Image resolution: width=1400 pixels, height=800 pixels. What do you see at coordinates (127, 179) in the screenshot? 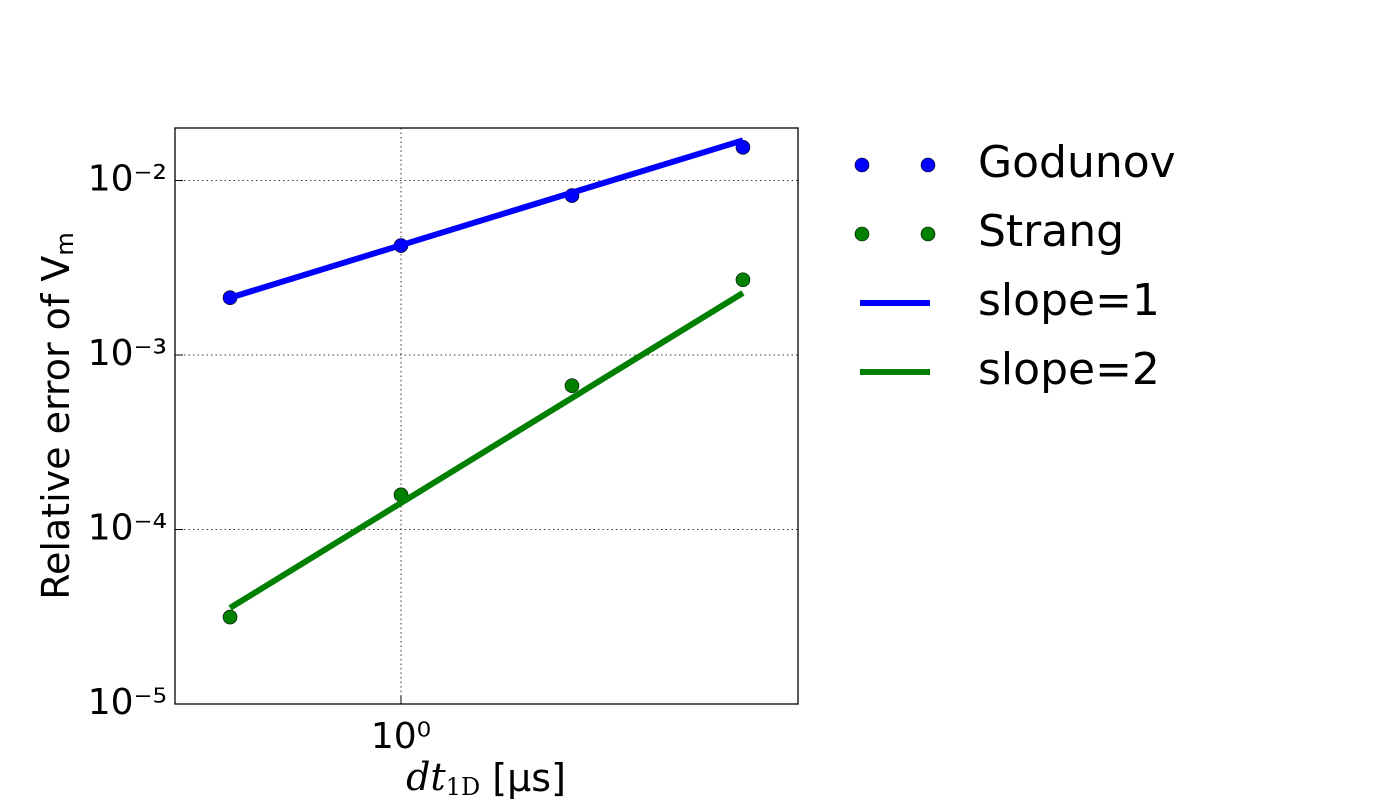
I see `y-tick-label: 10⁻²` at bounding box center [127, 179].